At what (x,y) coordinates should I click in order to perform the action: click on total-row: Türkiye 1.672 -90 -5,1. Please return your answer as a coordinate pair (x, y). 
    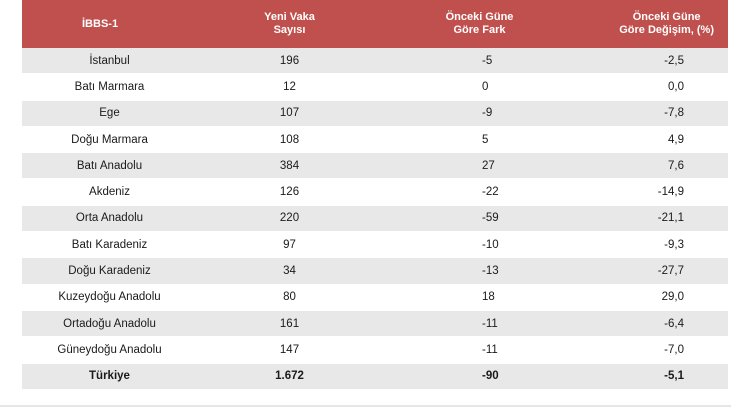
    Looking at the image, I should click on (375, 376).